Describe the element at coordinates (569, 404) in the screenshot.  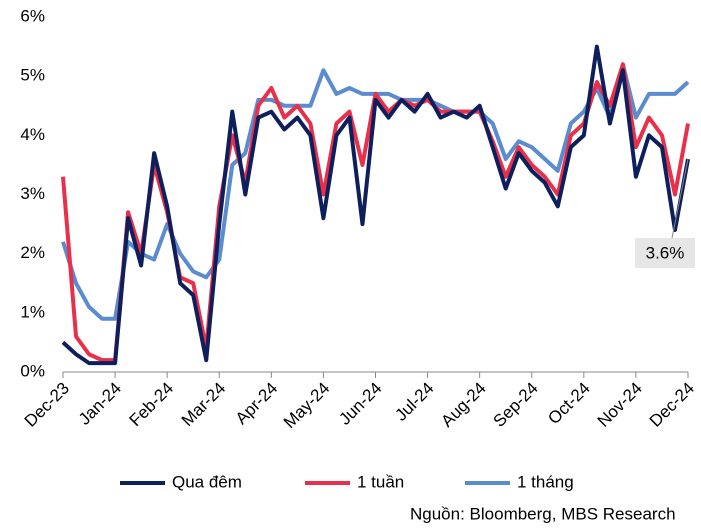
I see `x-tick-label: Oct-24` at that location.